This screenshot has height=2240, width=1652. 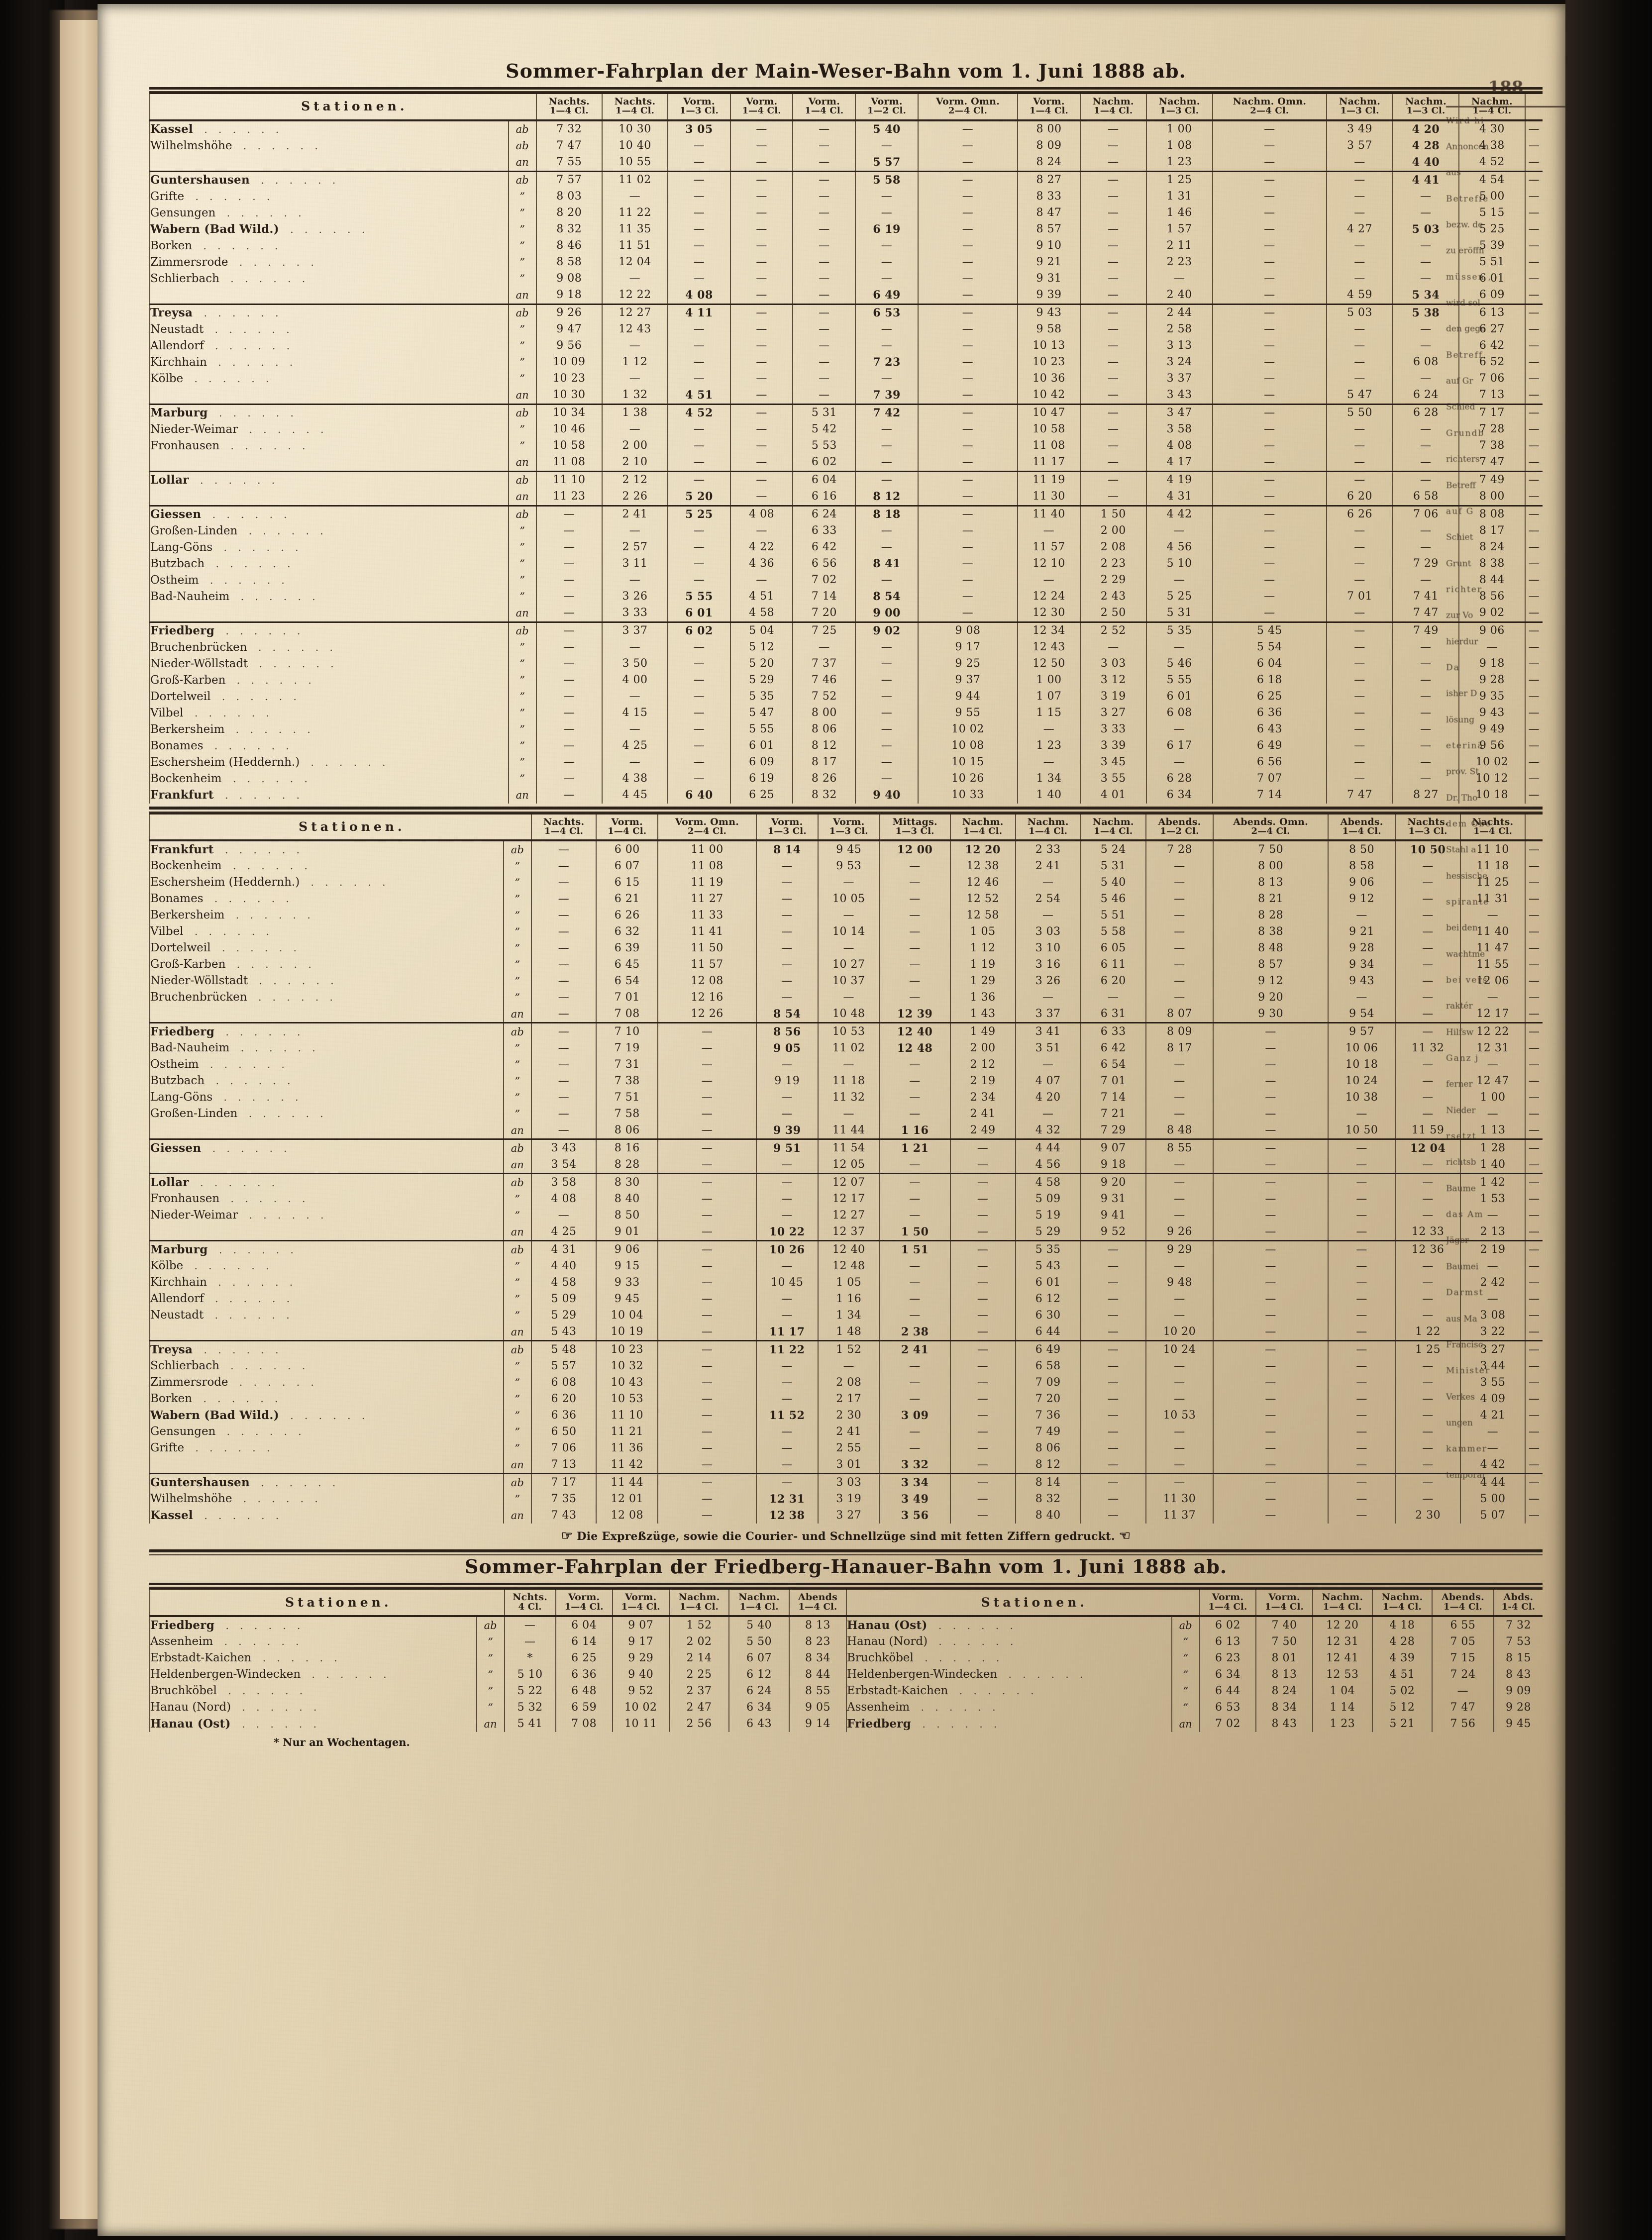 What do you see at coordinates (786, 1232) in the screenshot?
I see `departure-time-cell: 10 22` at bounding box center [786, 1232].